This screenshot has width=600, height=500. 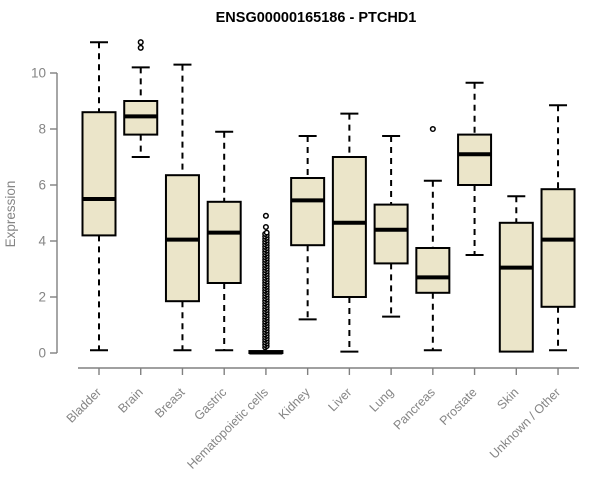 I want to click on y-tick-label: 0, so click(x=42, y=353).